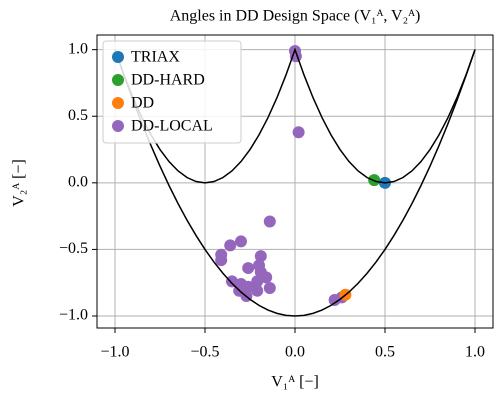 The image size is (500, 401). Describe the element at coordinates (295, 16) in the screenshot. I see `chart-title: Angles in DD Design Space (V₁ᴬ, V₂ᴬ)` at that location.